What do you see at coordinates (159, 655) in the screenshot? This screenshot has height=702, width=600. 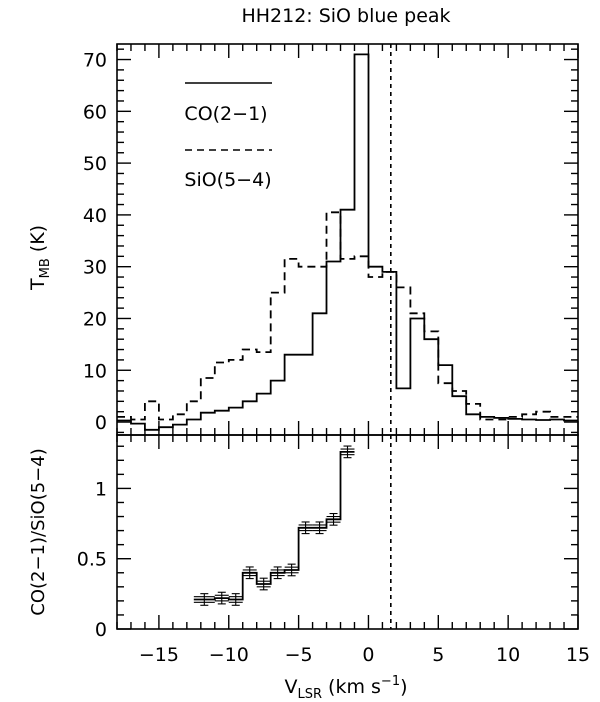 I see `x-tick-label: −15` at bounding box center [159, 655].